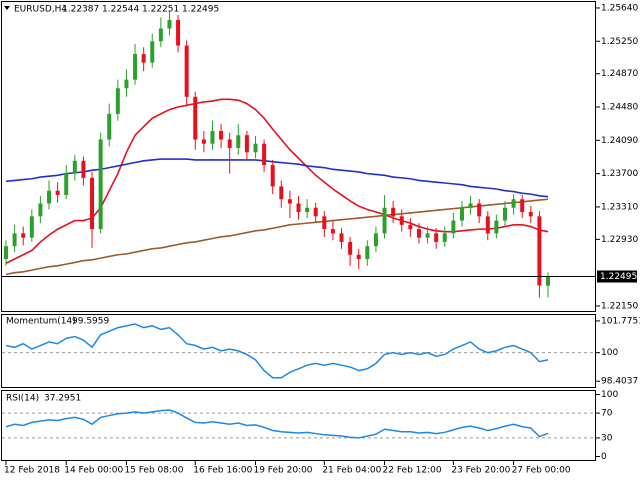 The image size is (640, 480). What do you see at coordinates (619, 108) in the screenshot?
I see `y-tick-label: 1.24480` at bounding box center [619, 108].